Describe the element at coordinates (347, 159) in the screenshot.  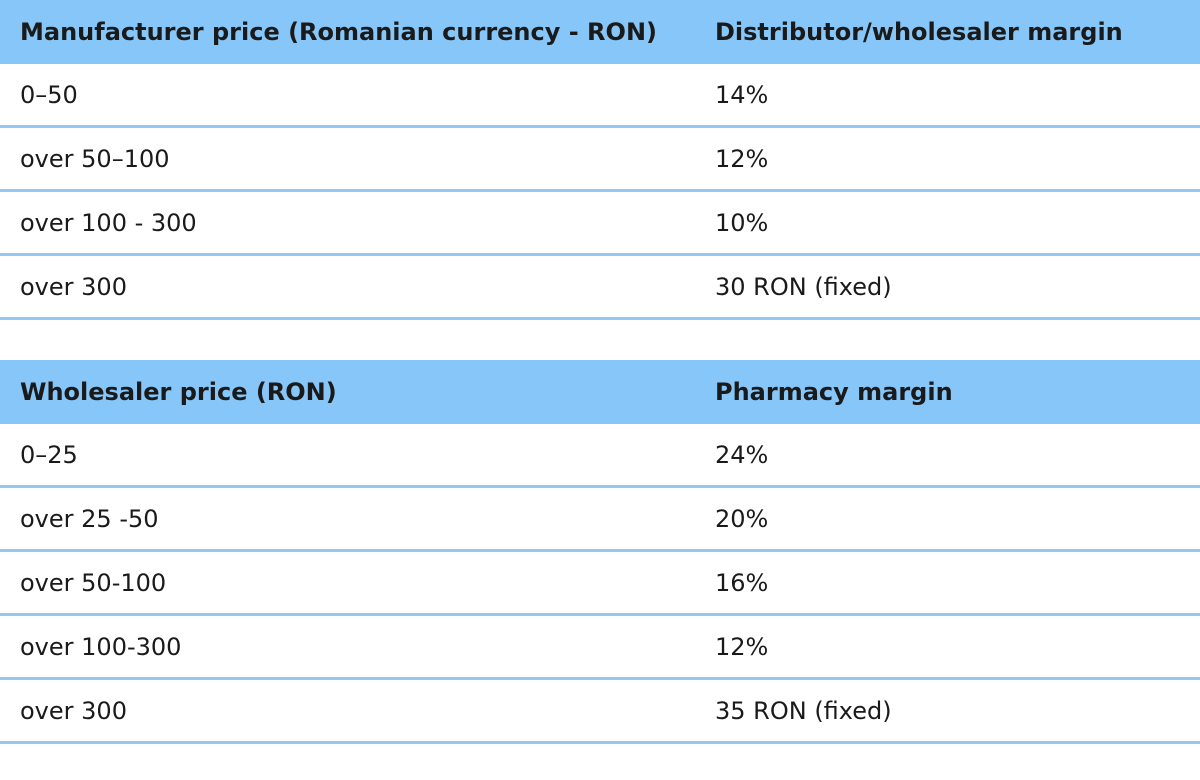
I see `price-range-cell: over 50–100` at that location.